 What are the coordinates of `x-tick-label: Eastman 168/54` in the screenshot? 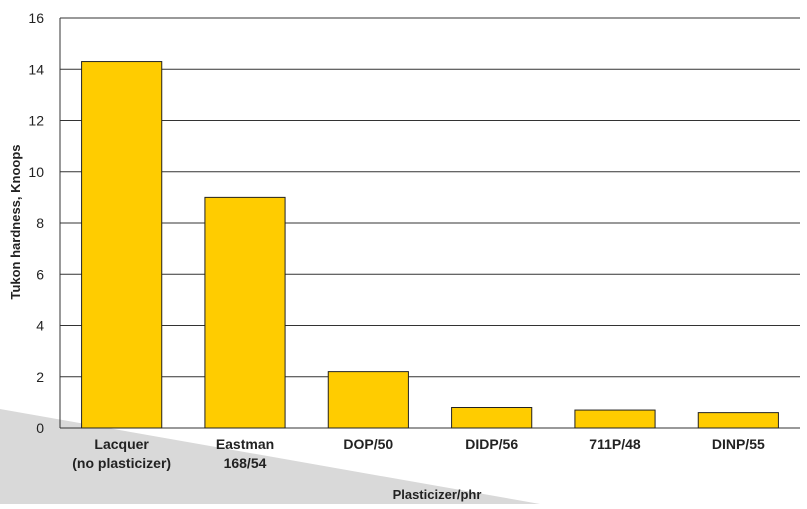 It's located at (245, 453).